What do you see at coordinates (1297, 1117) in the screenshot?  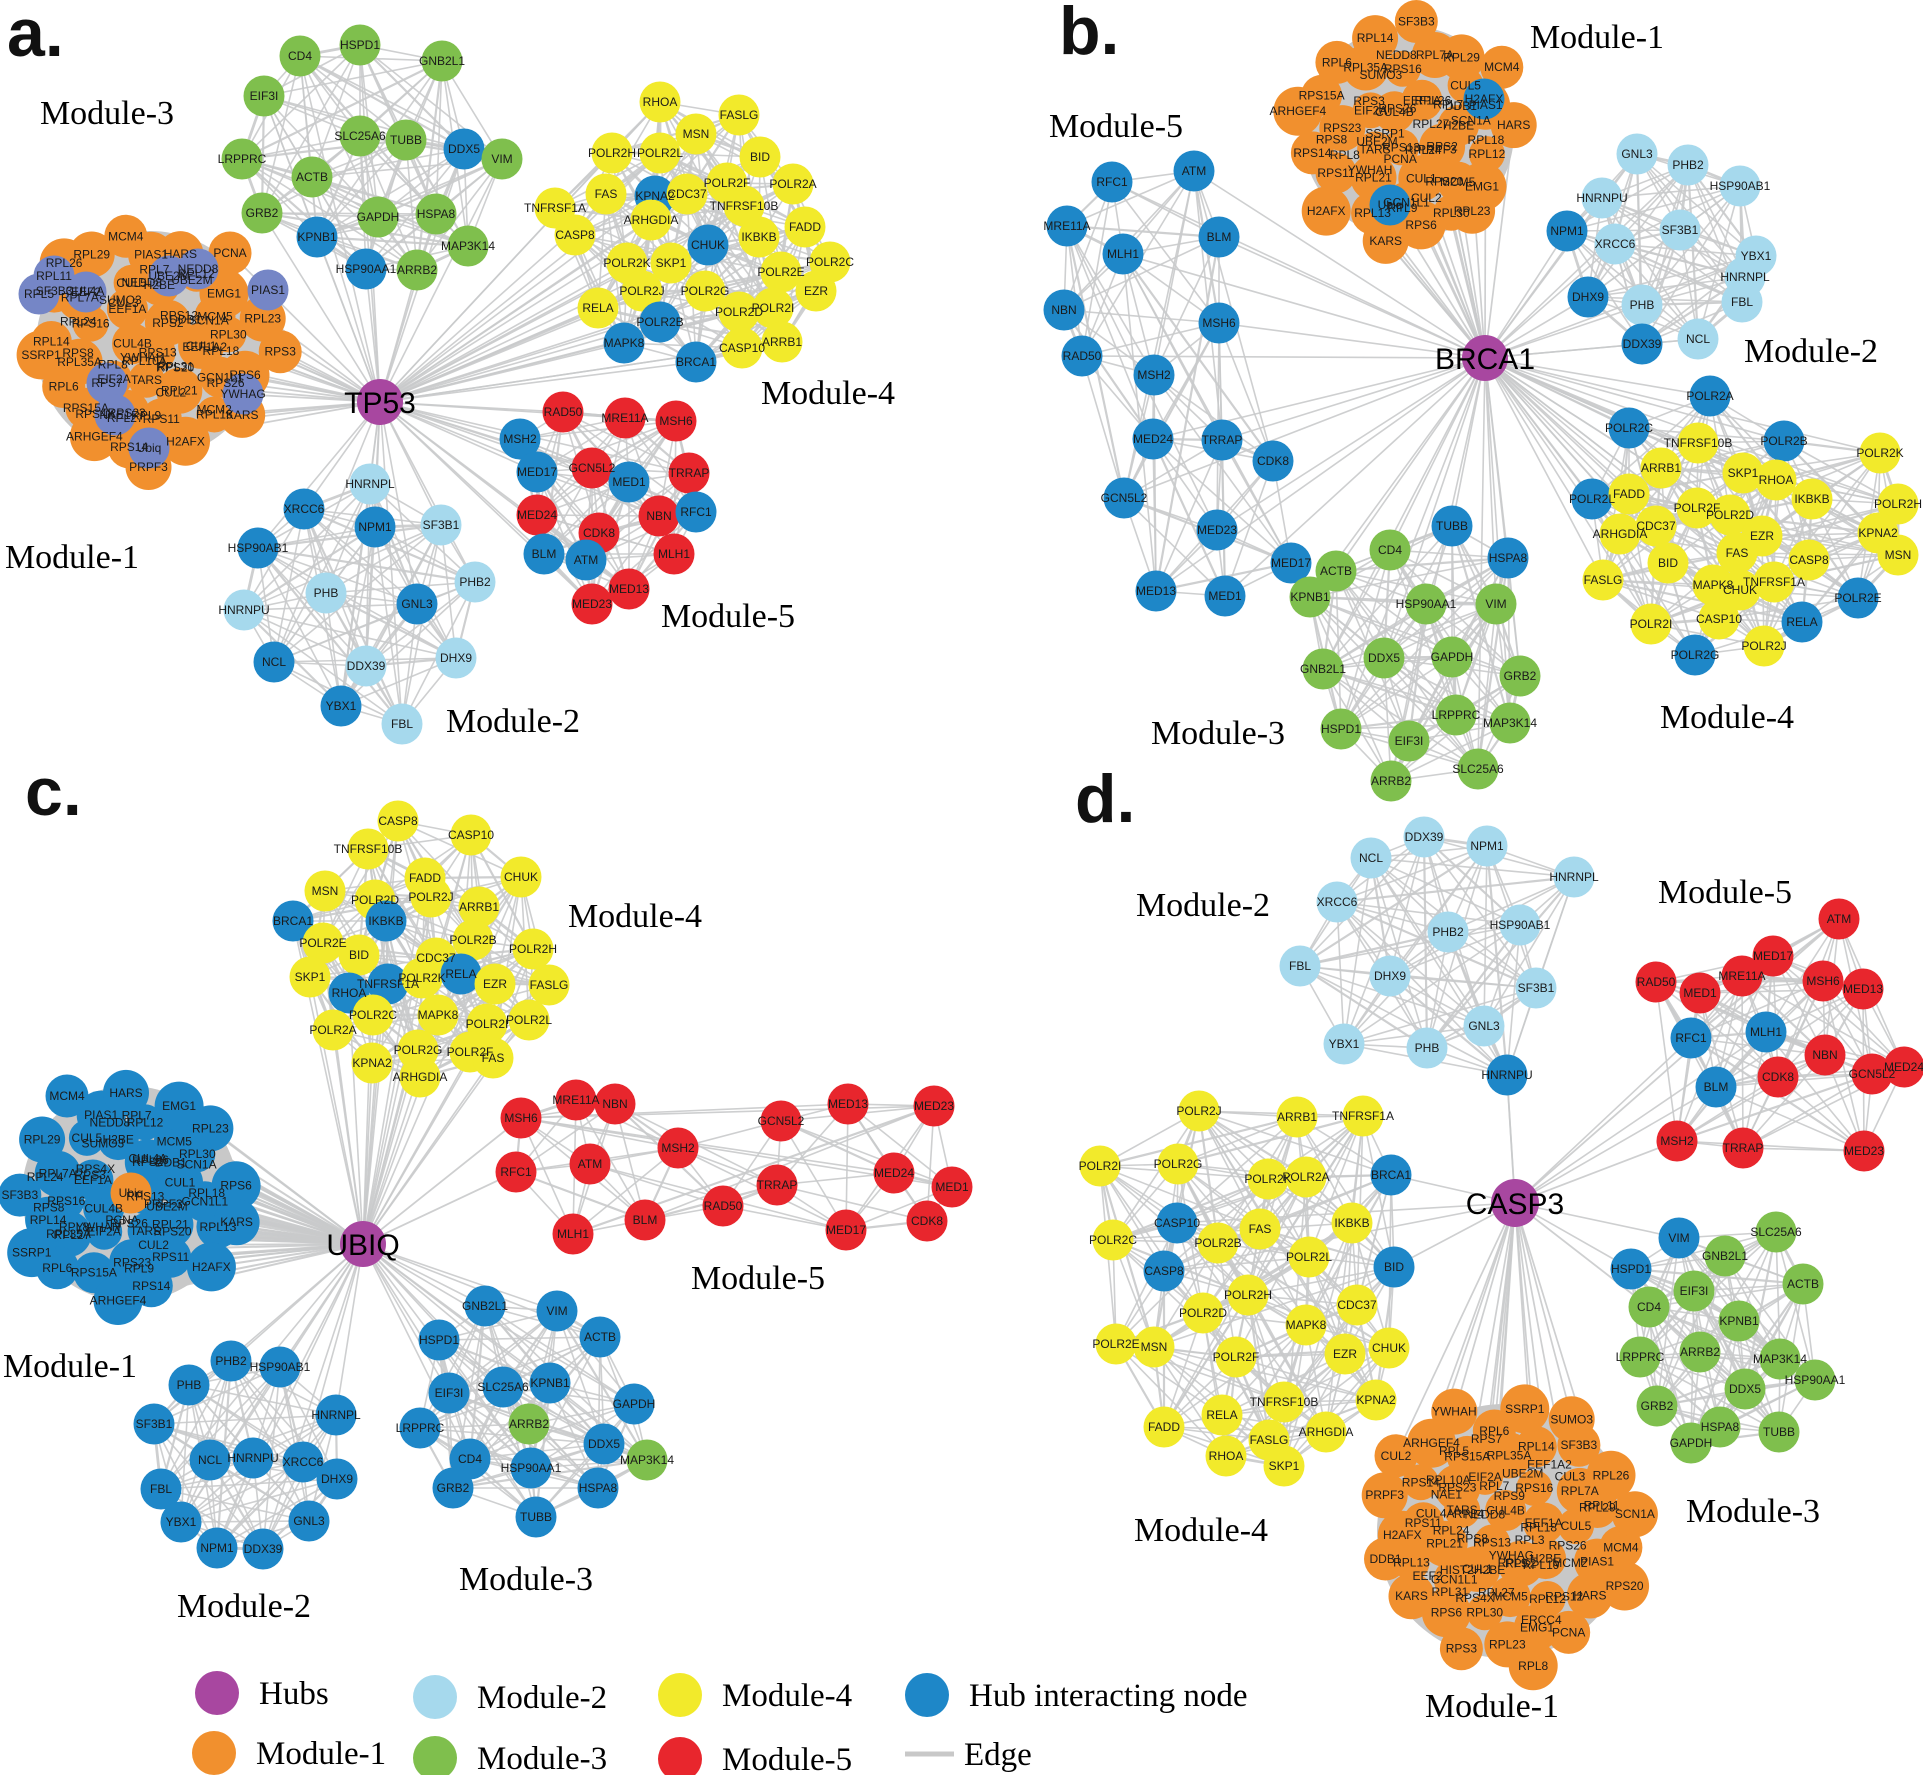 I see `svg-text: ARRB1` at bounding box center [1297, 1117].